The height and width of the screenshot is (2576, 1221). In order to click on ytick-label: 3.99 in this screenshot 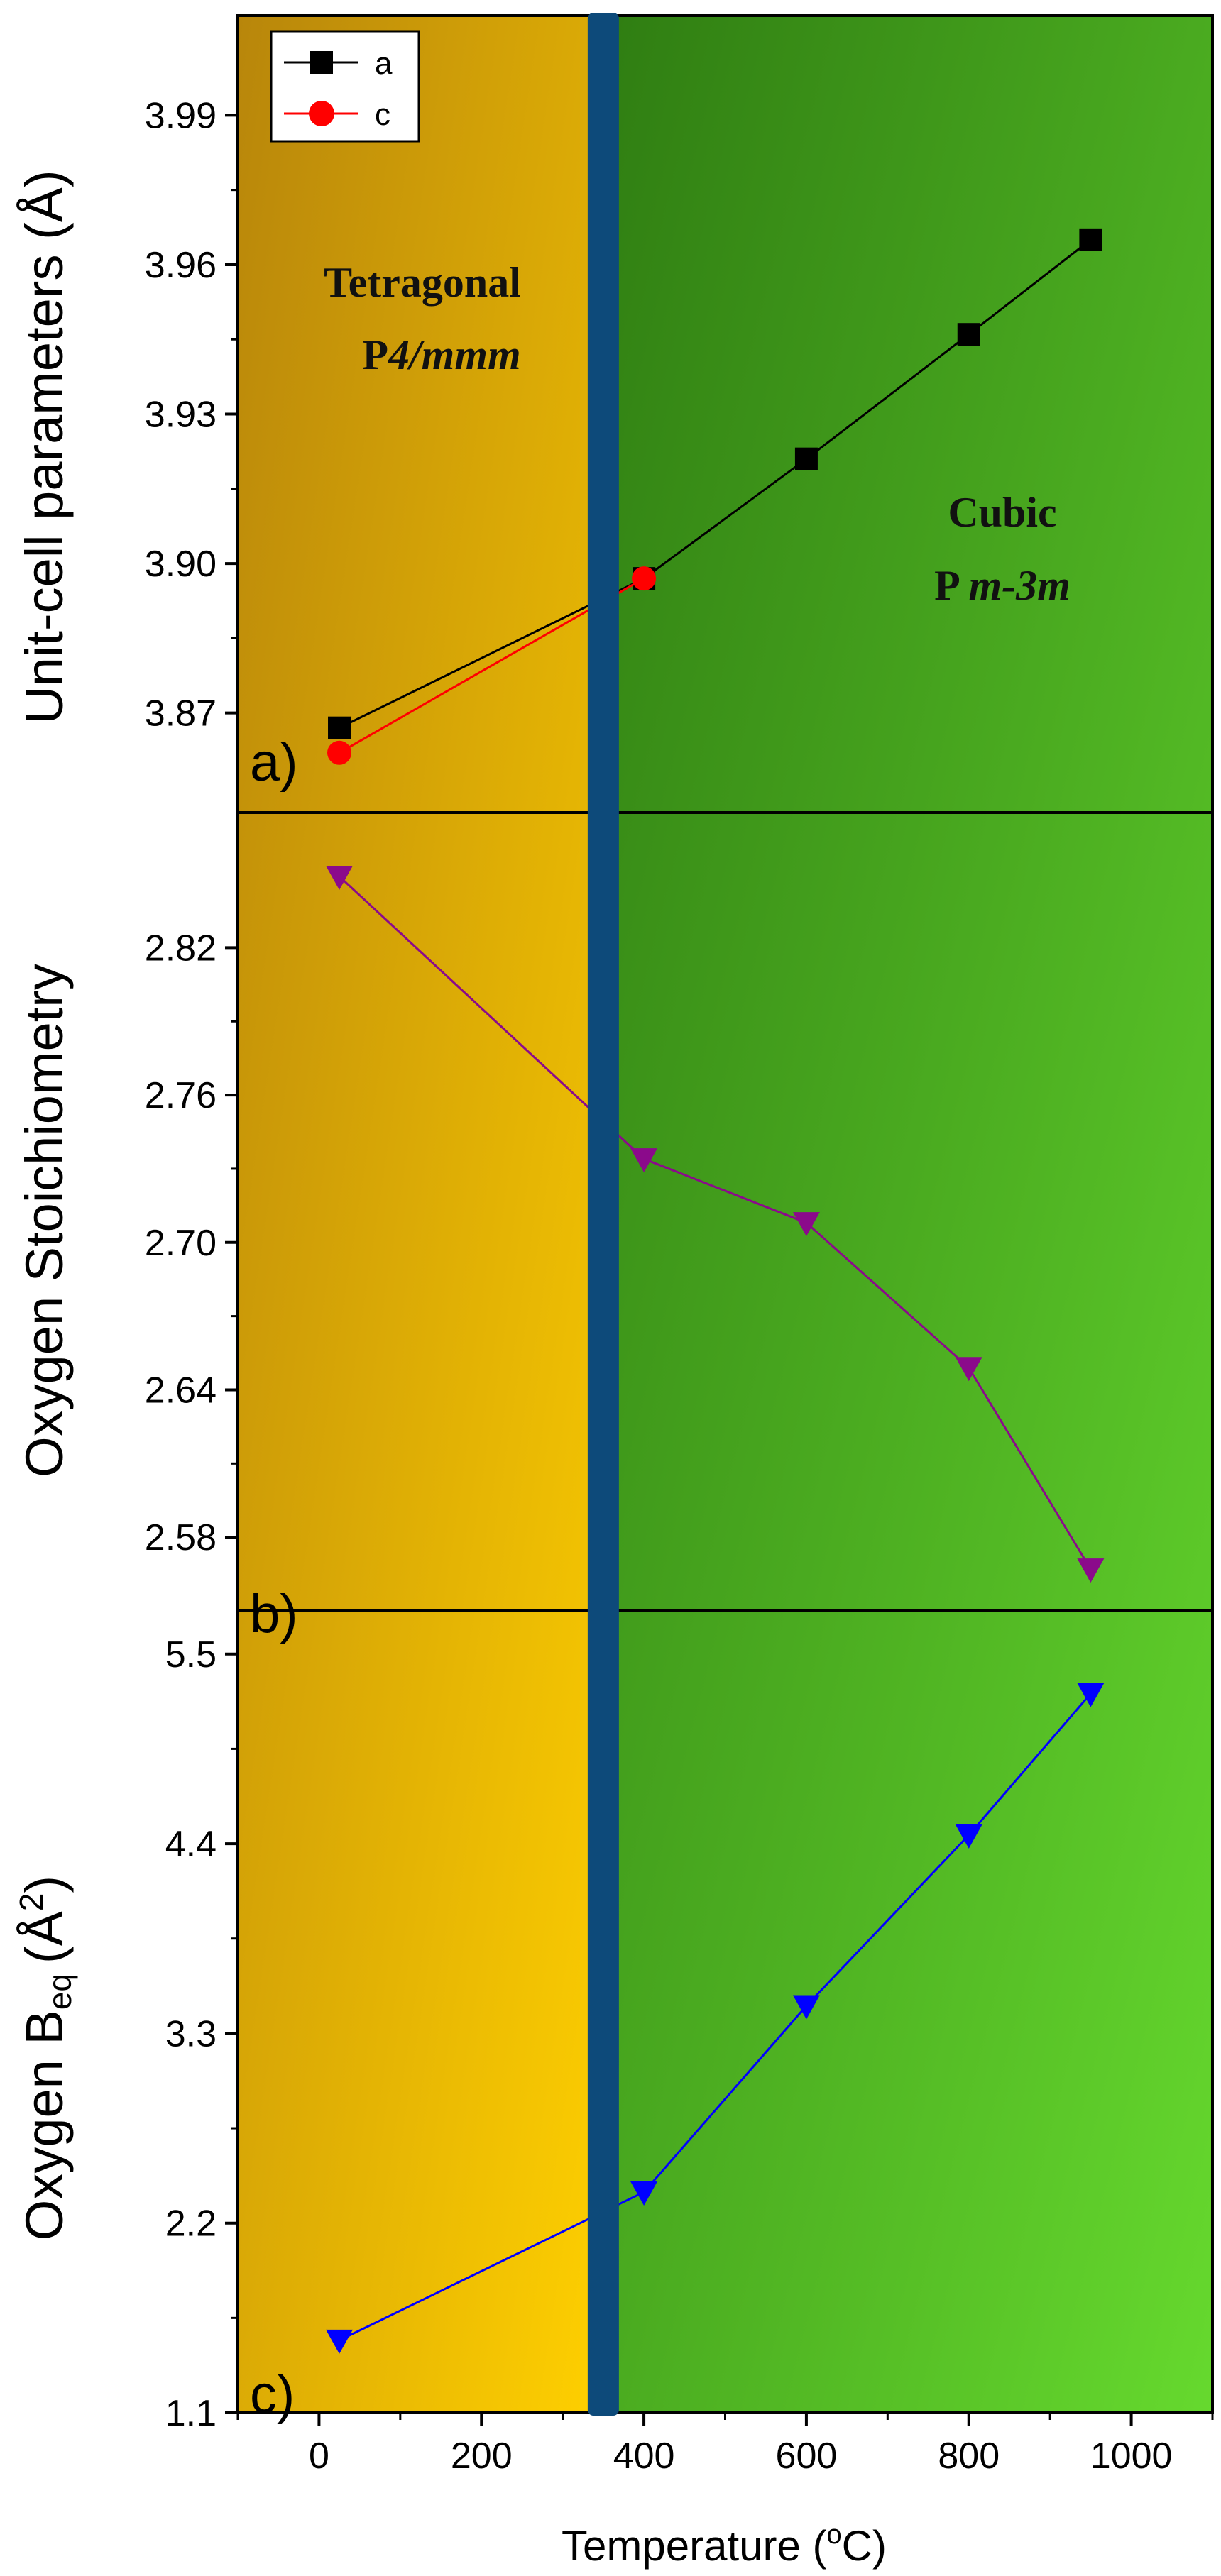, I will do `click(181, 115)`.